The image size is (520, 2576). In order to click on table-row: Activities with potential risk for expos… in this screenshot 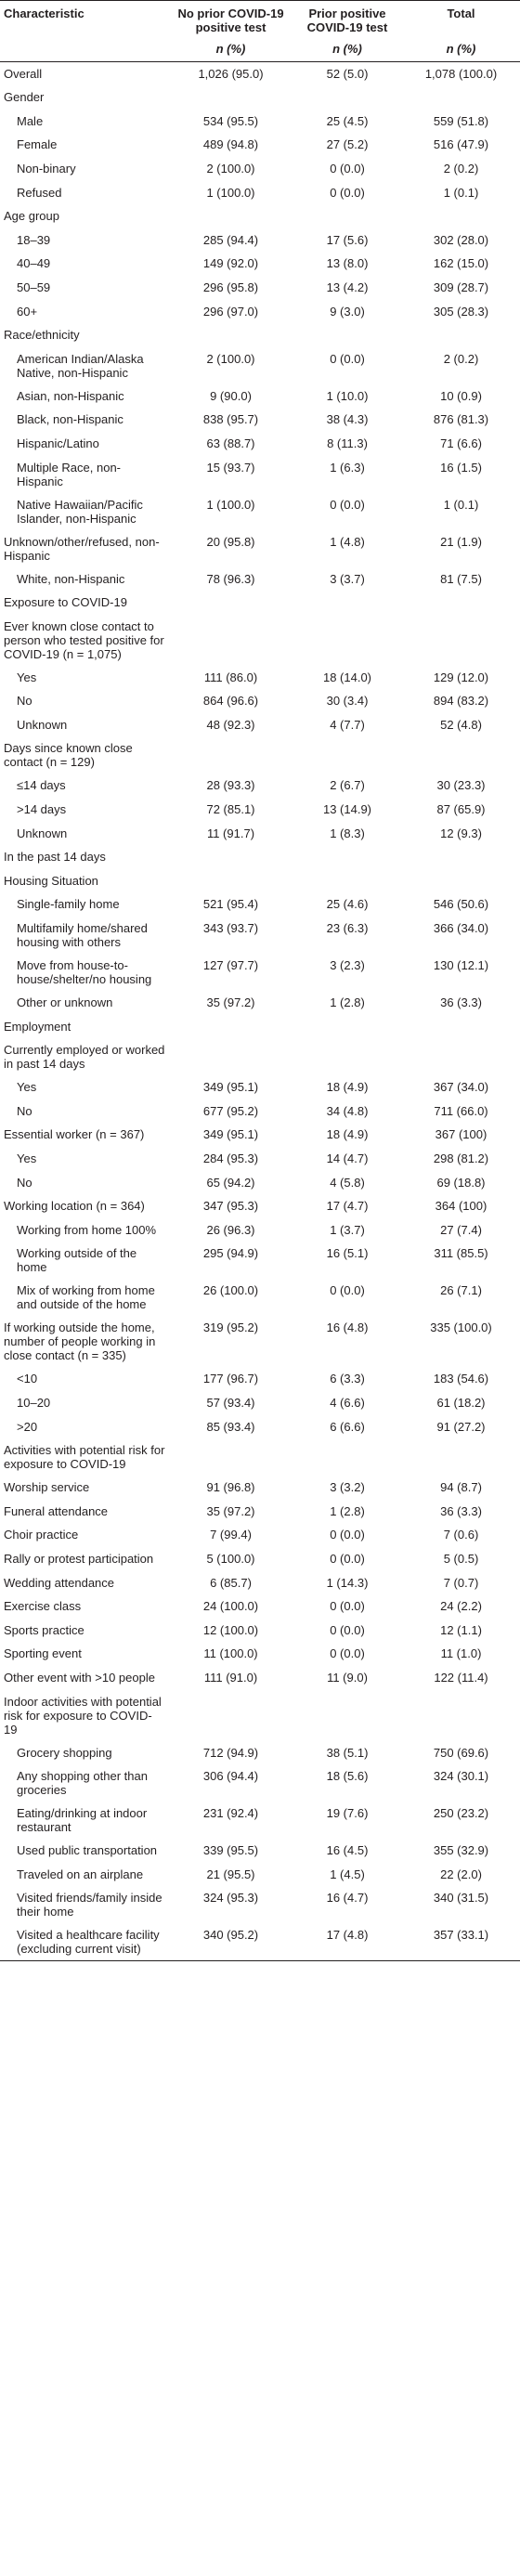, I will do `click(260, 1457)`.